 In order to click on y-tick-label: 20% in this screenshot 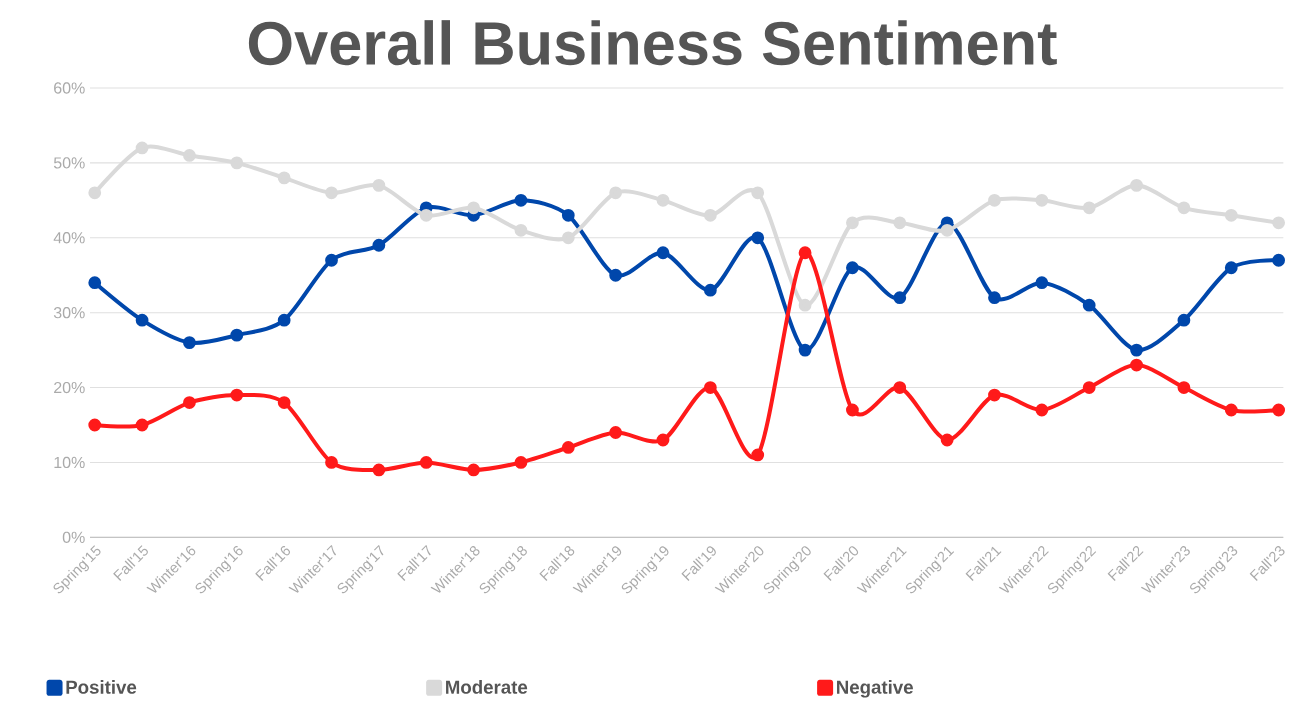, I will do `click(69, 387)`.